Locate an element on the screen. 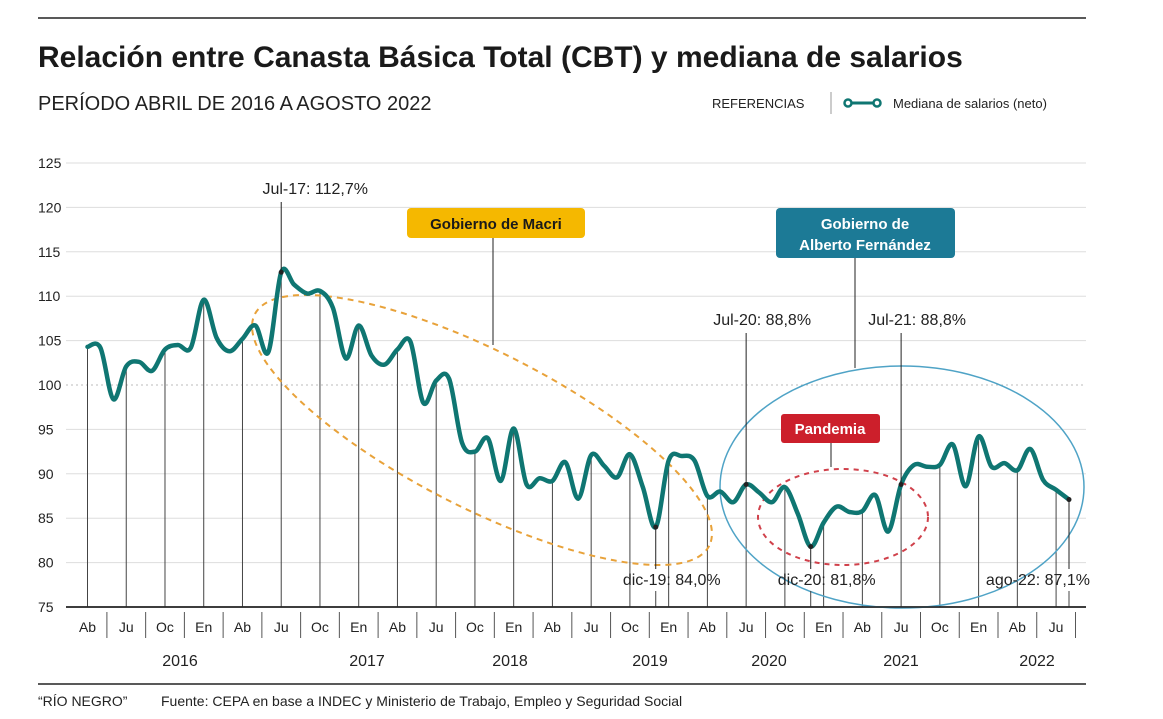  fernandez-period-ellipse is located at coordinates (902, 487).